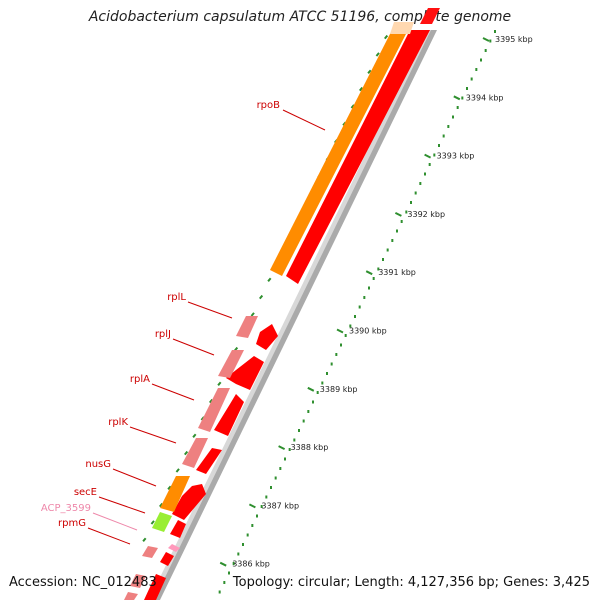 Image resolution: width=600 pixels, height=600 pixels. Describe the element at coordinates (167, 559) in the screenshot. I see `rpmG-forward-cds` at that location.